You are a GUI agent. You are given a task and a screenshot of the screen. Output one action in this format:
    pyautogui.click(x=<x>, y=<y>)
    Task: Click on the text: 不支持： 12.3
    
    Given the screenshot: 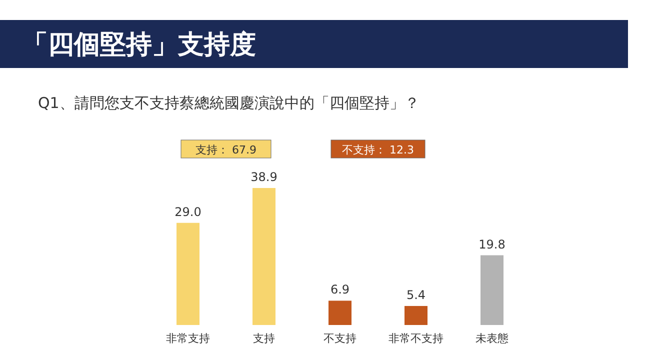 What is the action you would take?
    pyautogui.click(x=378, y=150)
    